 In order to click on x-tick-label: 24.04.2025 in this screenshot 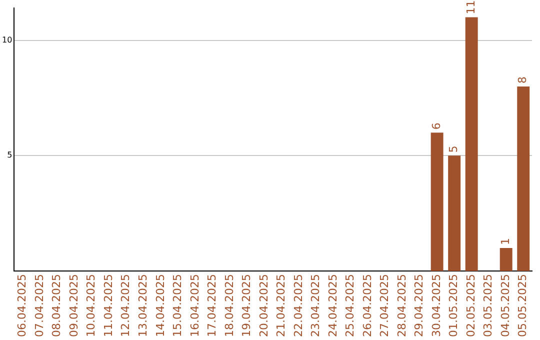, I will do `click(333, 306)`.